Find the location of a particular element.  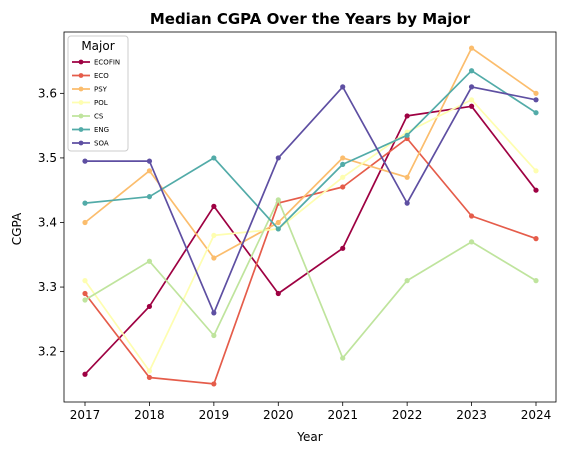

y-tick-label: 3.3 is located at coordinates (47, 287).